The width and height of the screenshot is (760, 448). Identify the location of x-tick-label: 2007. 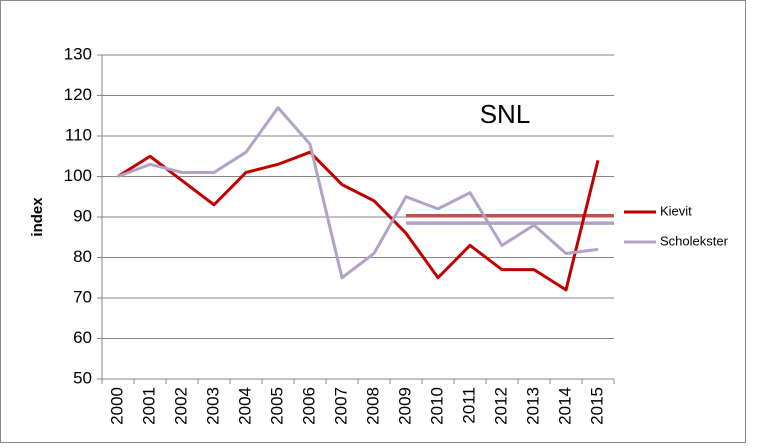
(340, 406).